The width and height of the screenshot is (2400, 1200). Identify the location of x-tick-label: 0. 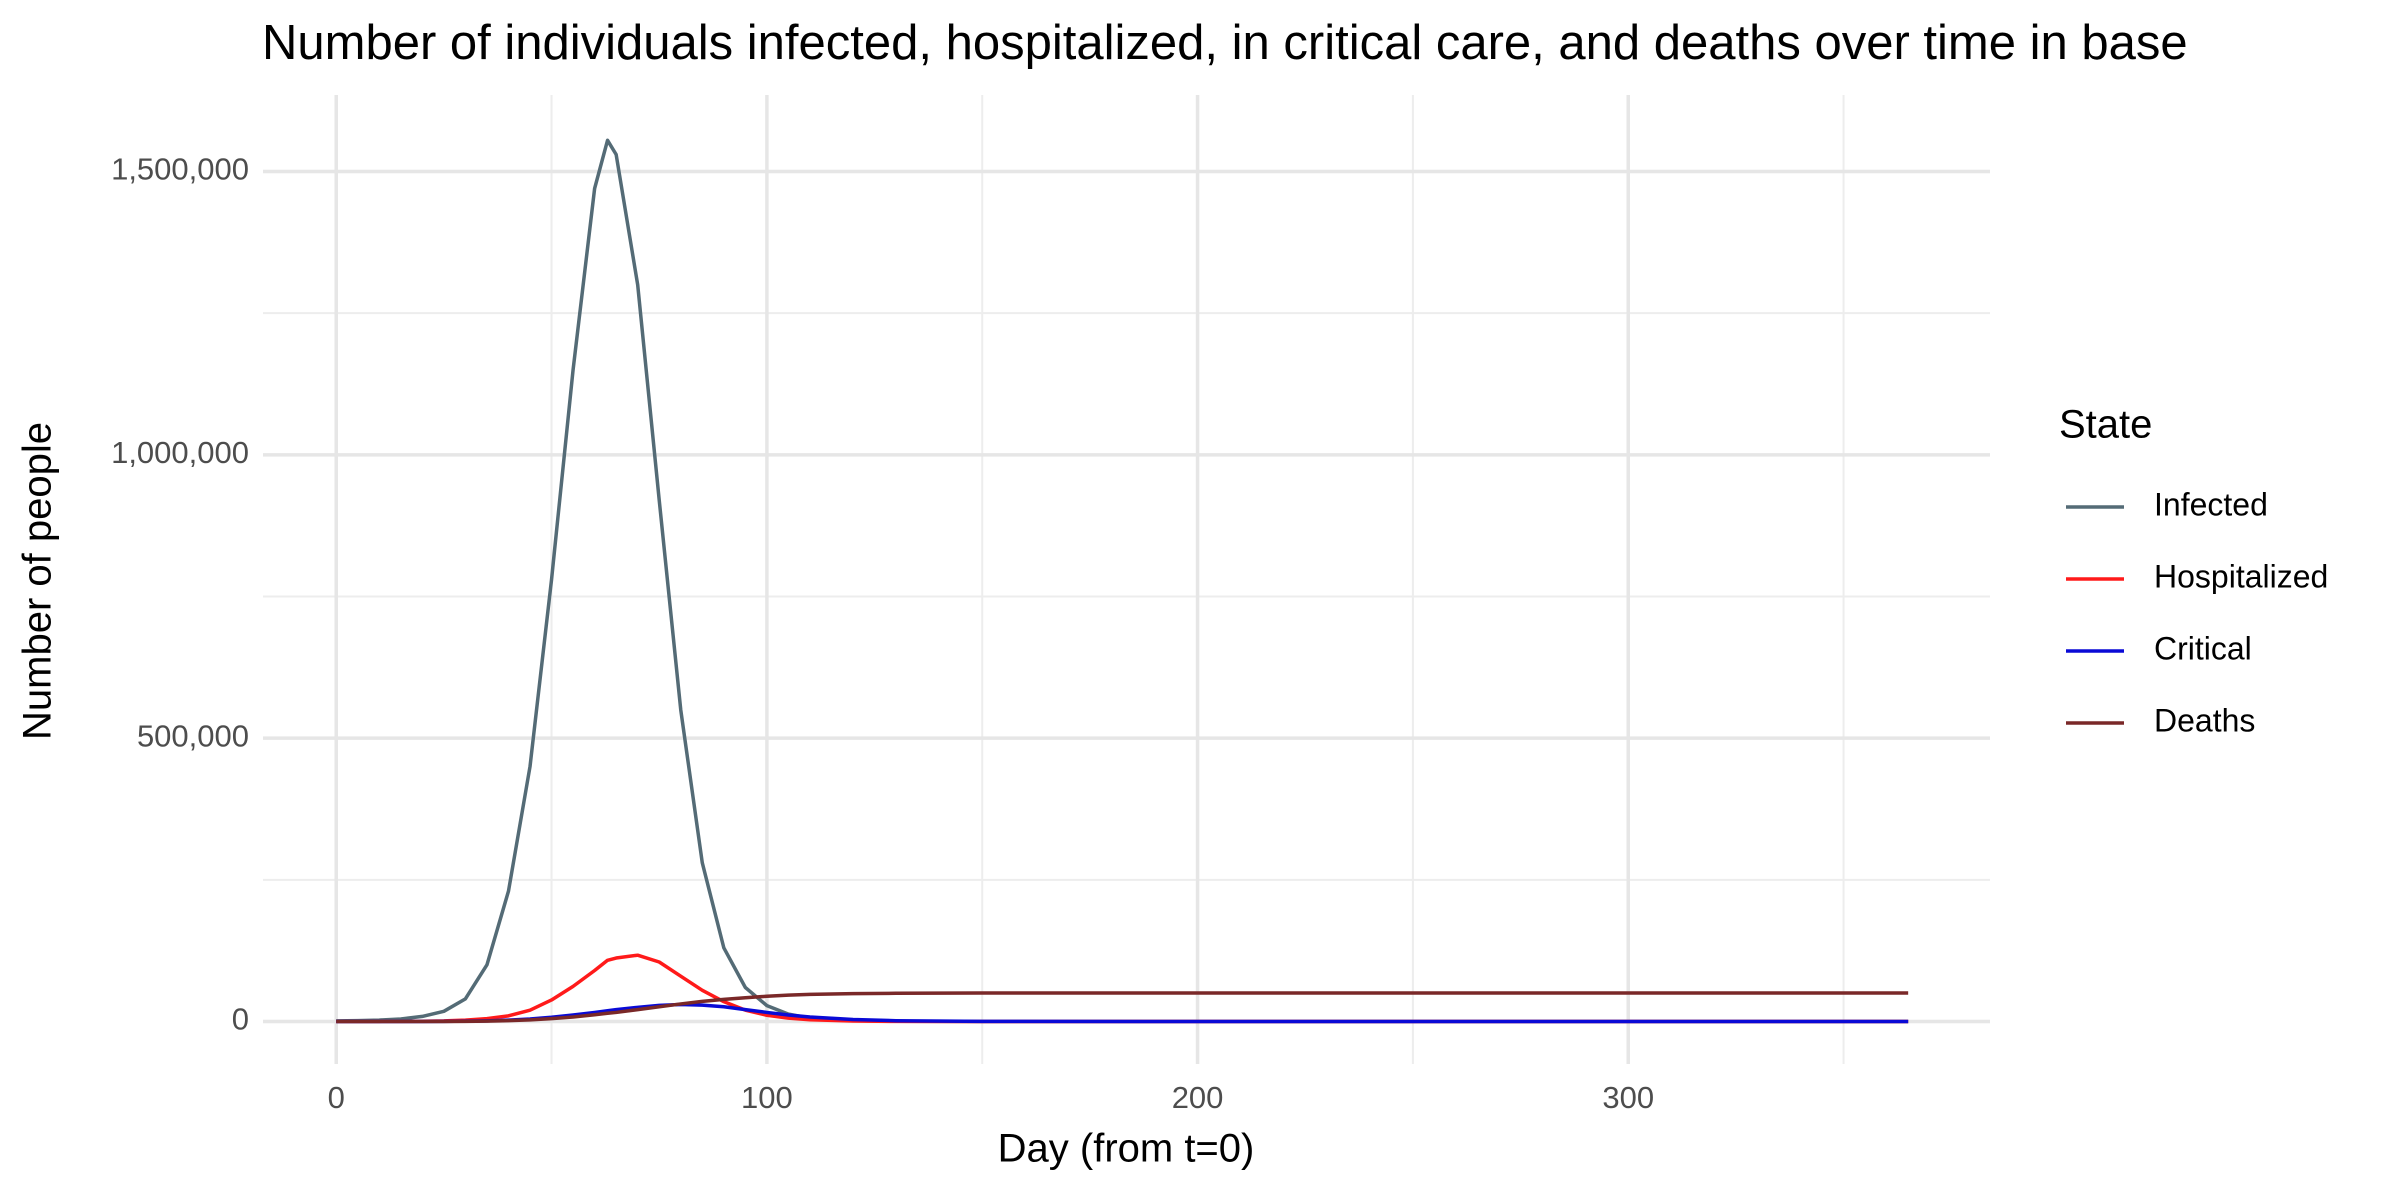
(336, 1097).